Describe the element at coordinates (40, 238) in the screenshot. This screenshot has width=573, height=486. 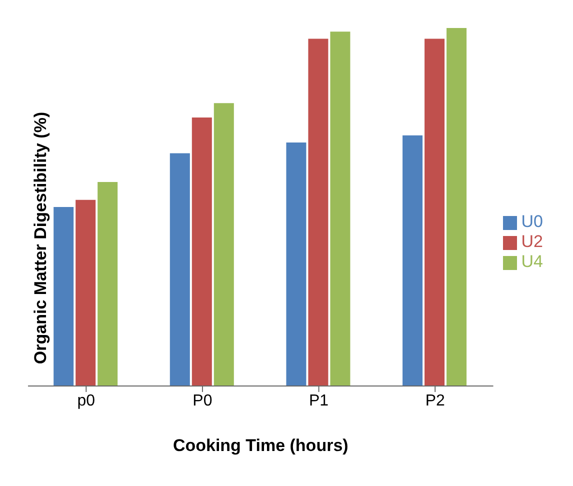
I see `y-axis-title: Organic Matter Digestibility (%)` at that location.